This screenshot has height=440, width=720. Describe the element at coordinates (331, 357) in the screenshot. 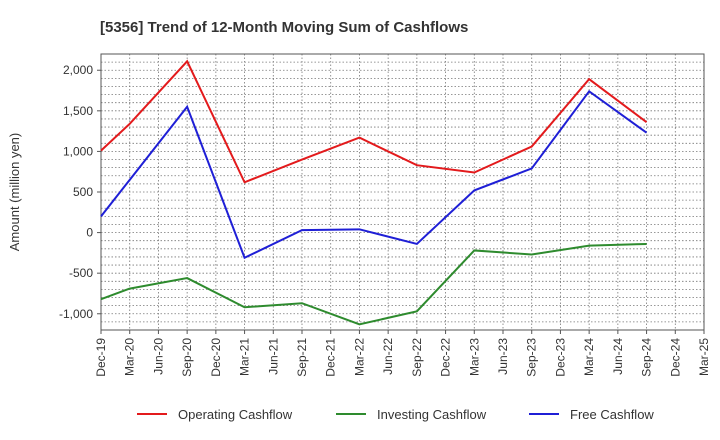

I see `x-tick-label: Dec-21` at that location.